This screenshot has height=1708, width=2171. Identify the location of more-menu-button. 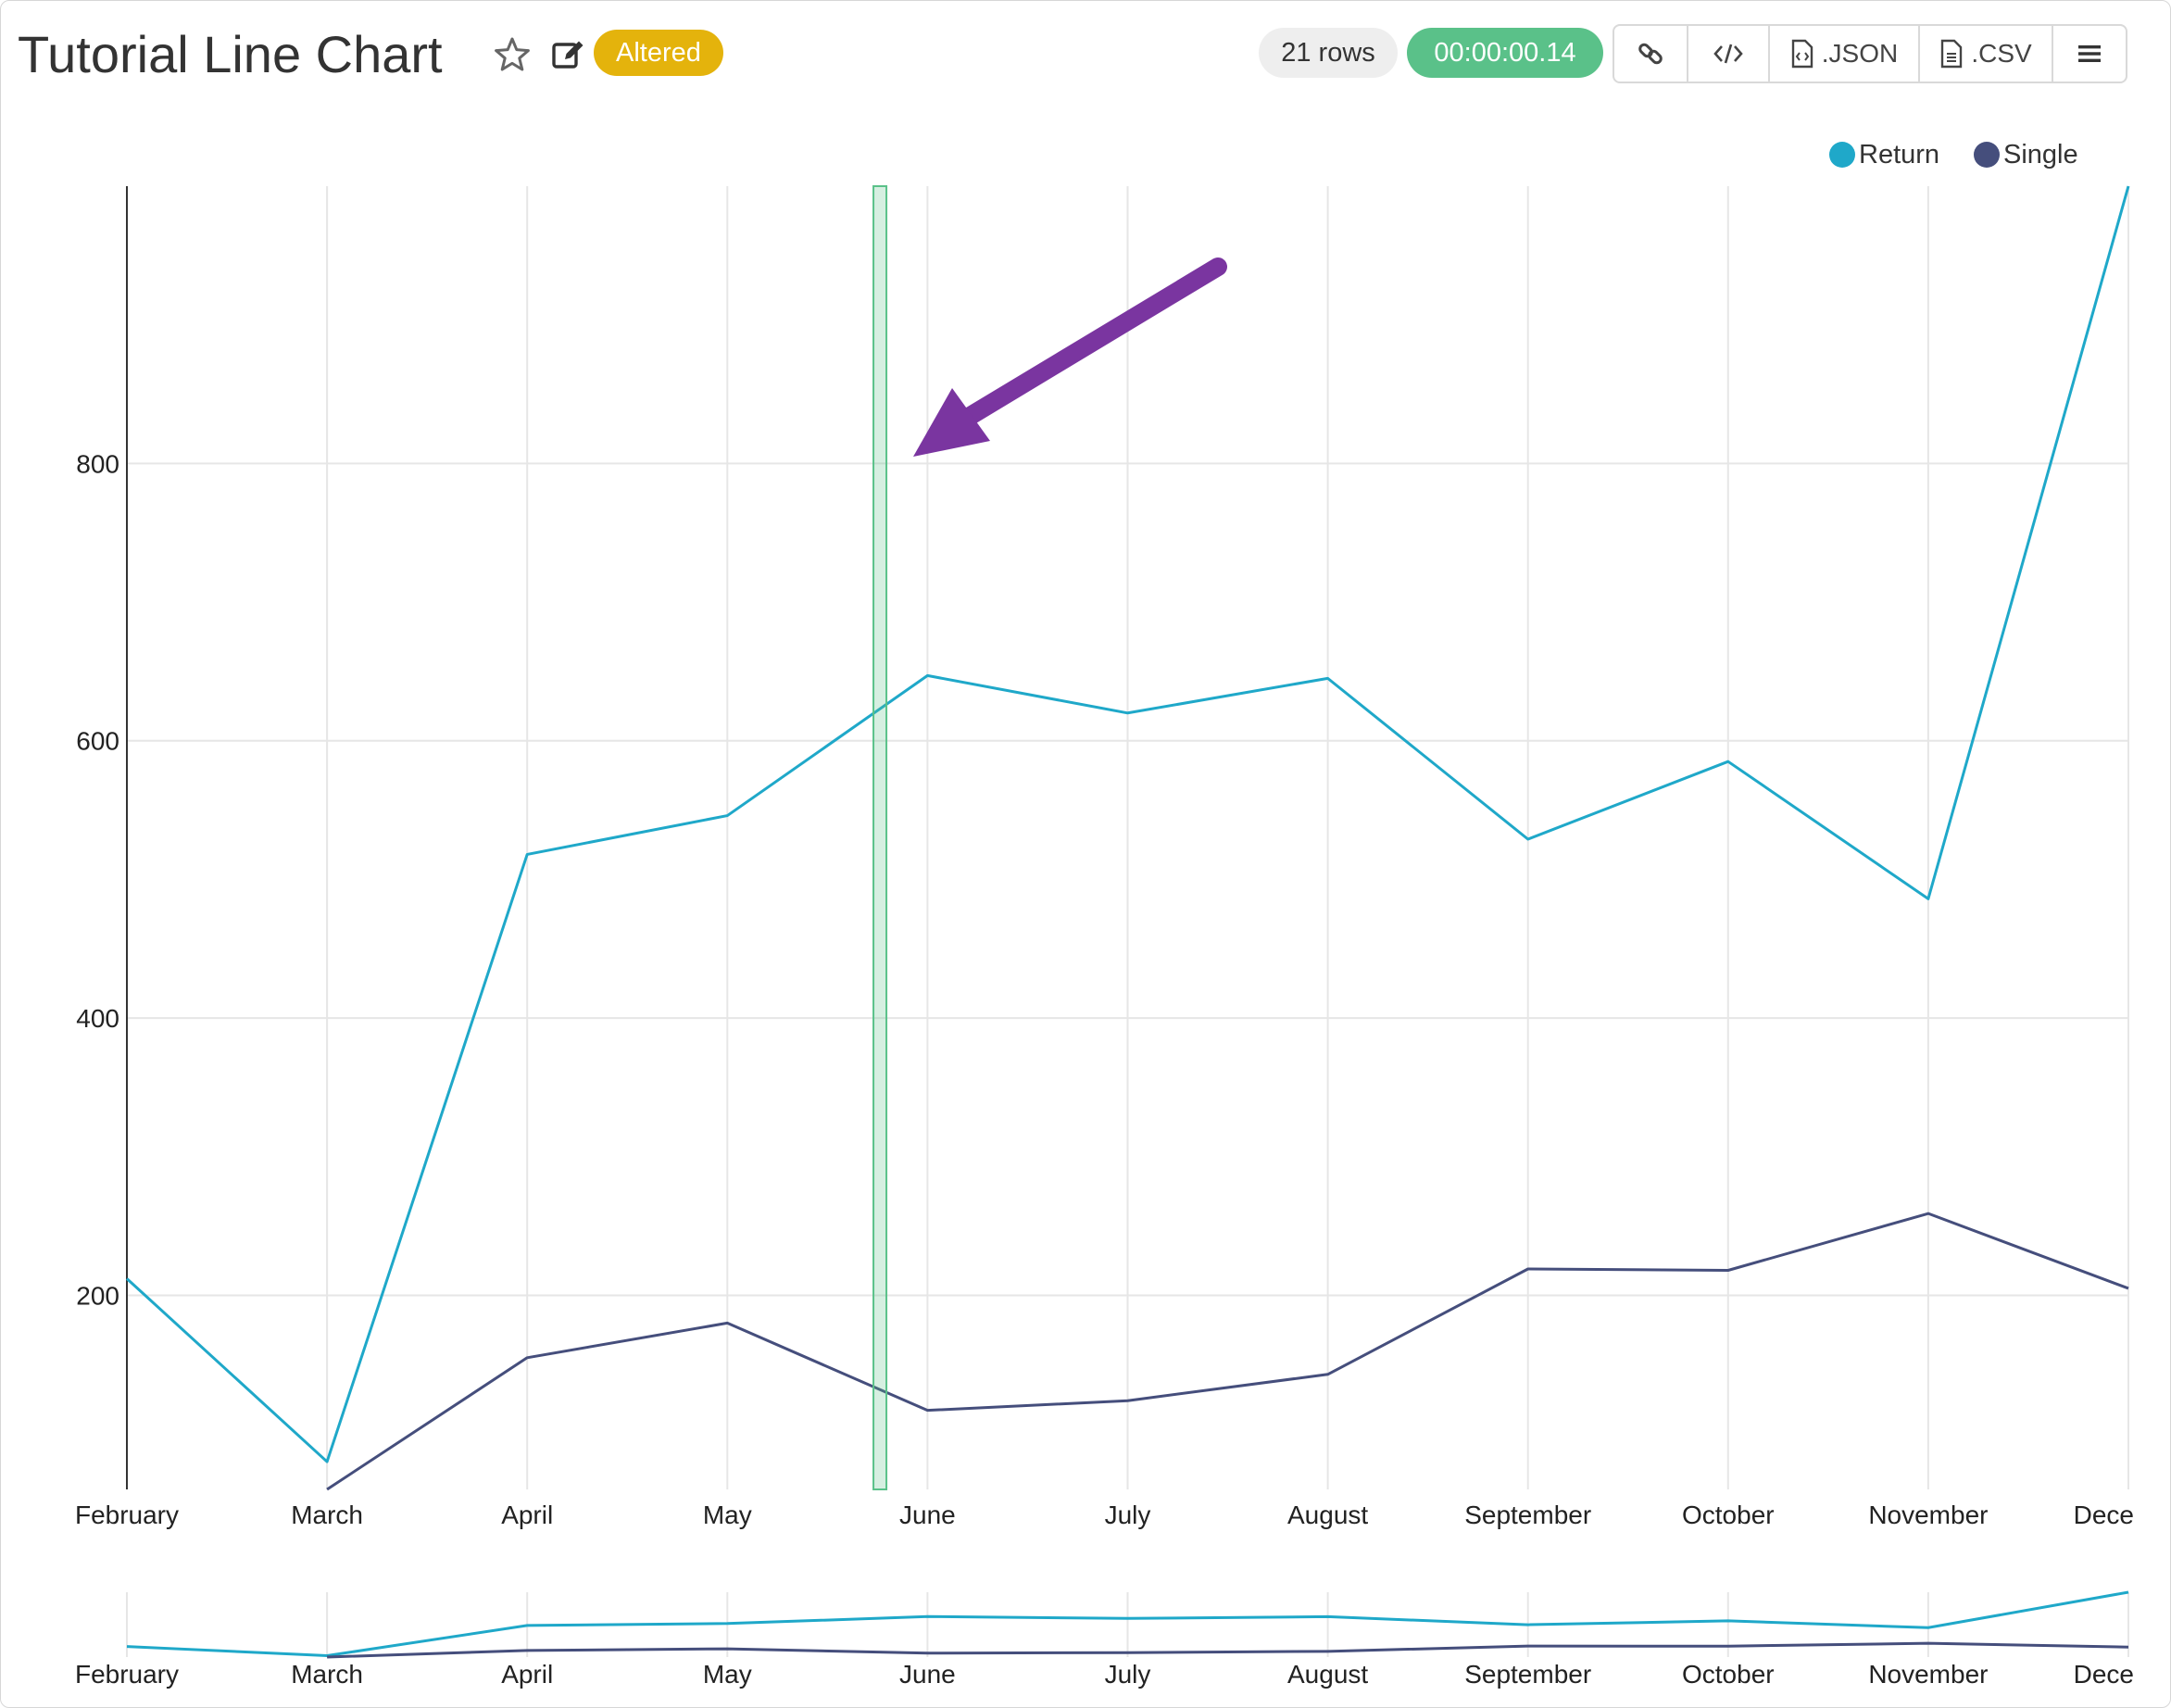
(2089, 54).